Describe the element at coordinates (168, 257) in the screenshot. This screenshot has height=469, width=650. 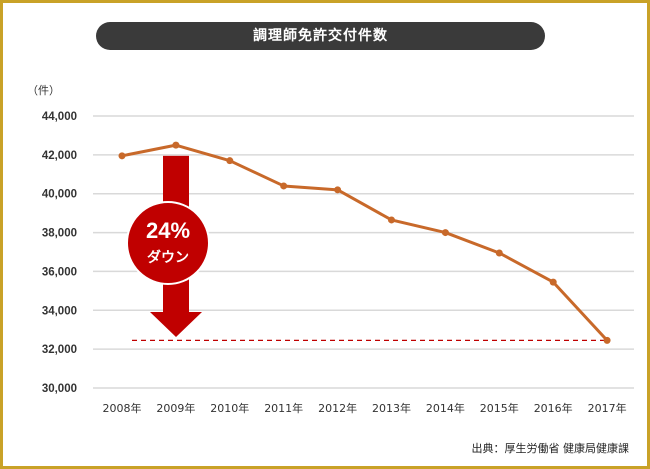
I see `decrease-text: ダウン` at that location.